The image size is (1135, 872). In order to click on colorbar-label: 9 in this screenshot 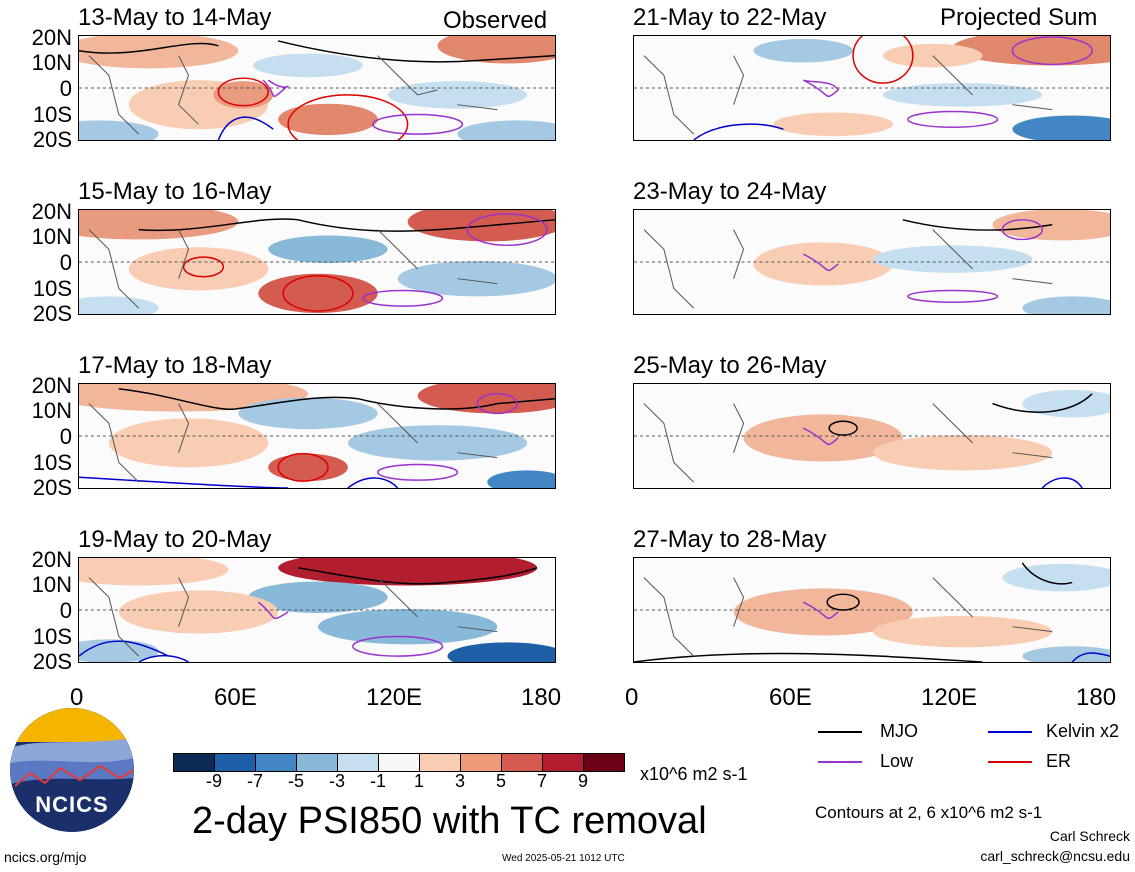, I will do `click(582, 781)`.